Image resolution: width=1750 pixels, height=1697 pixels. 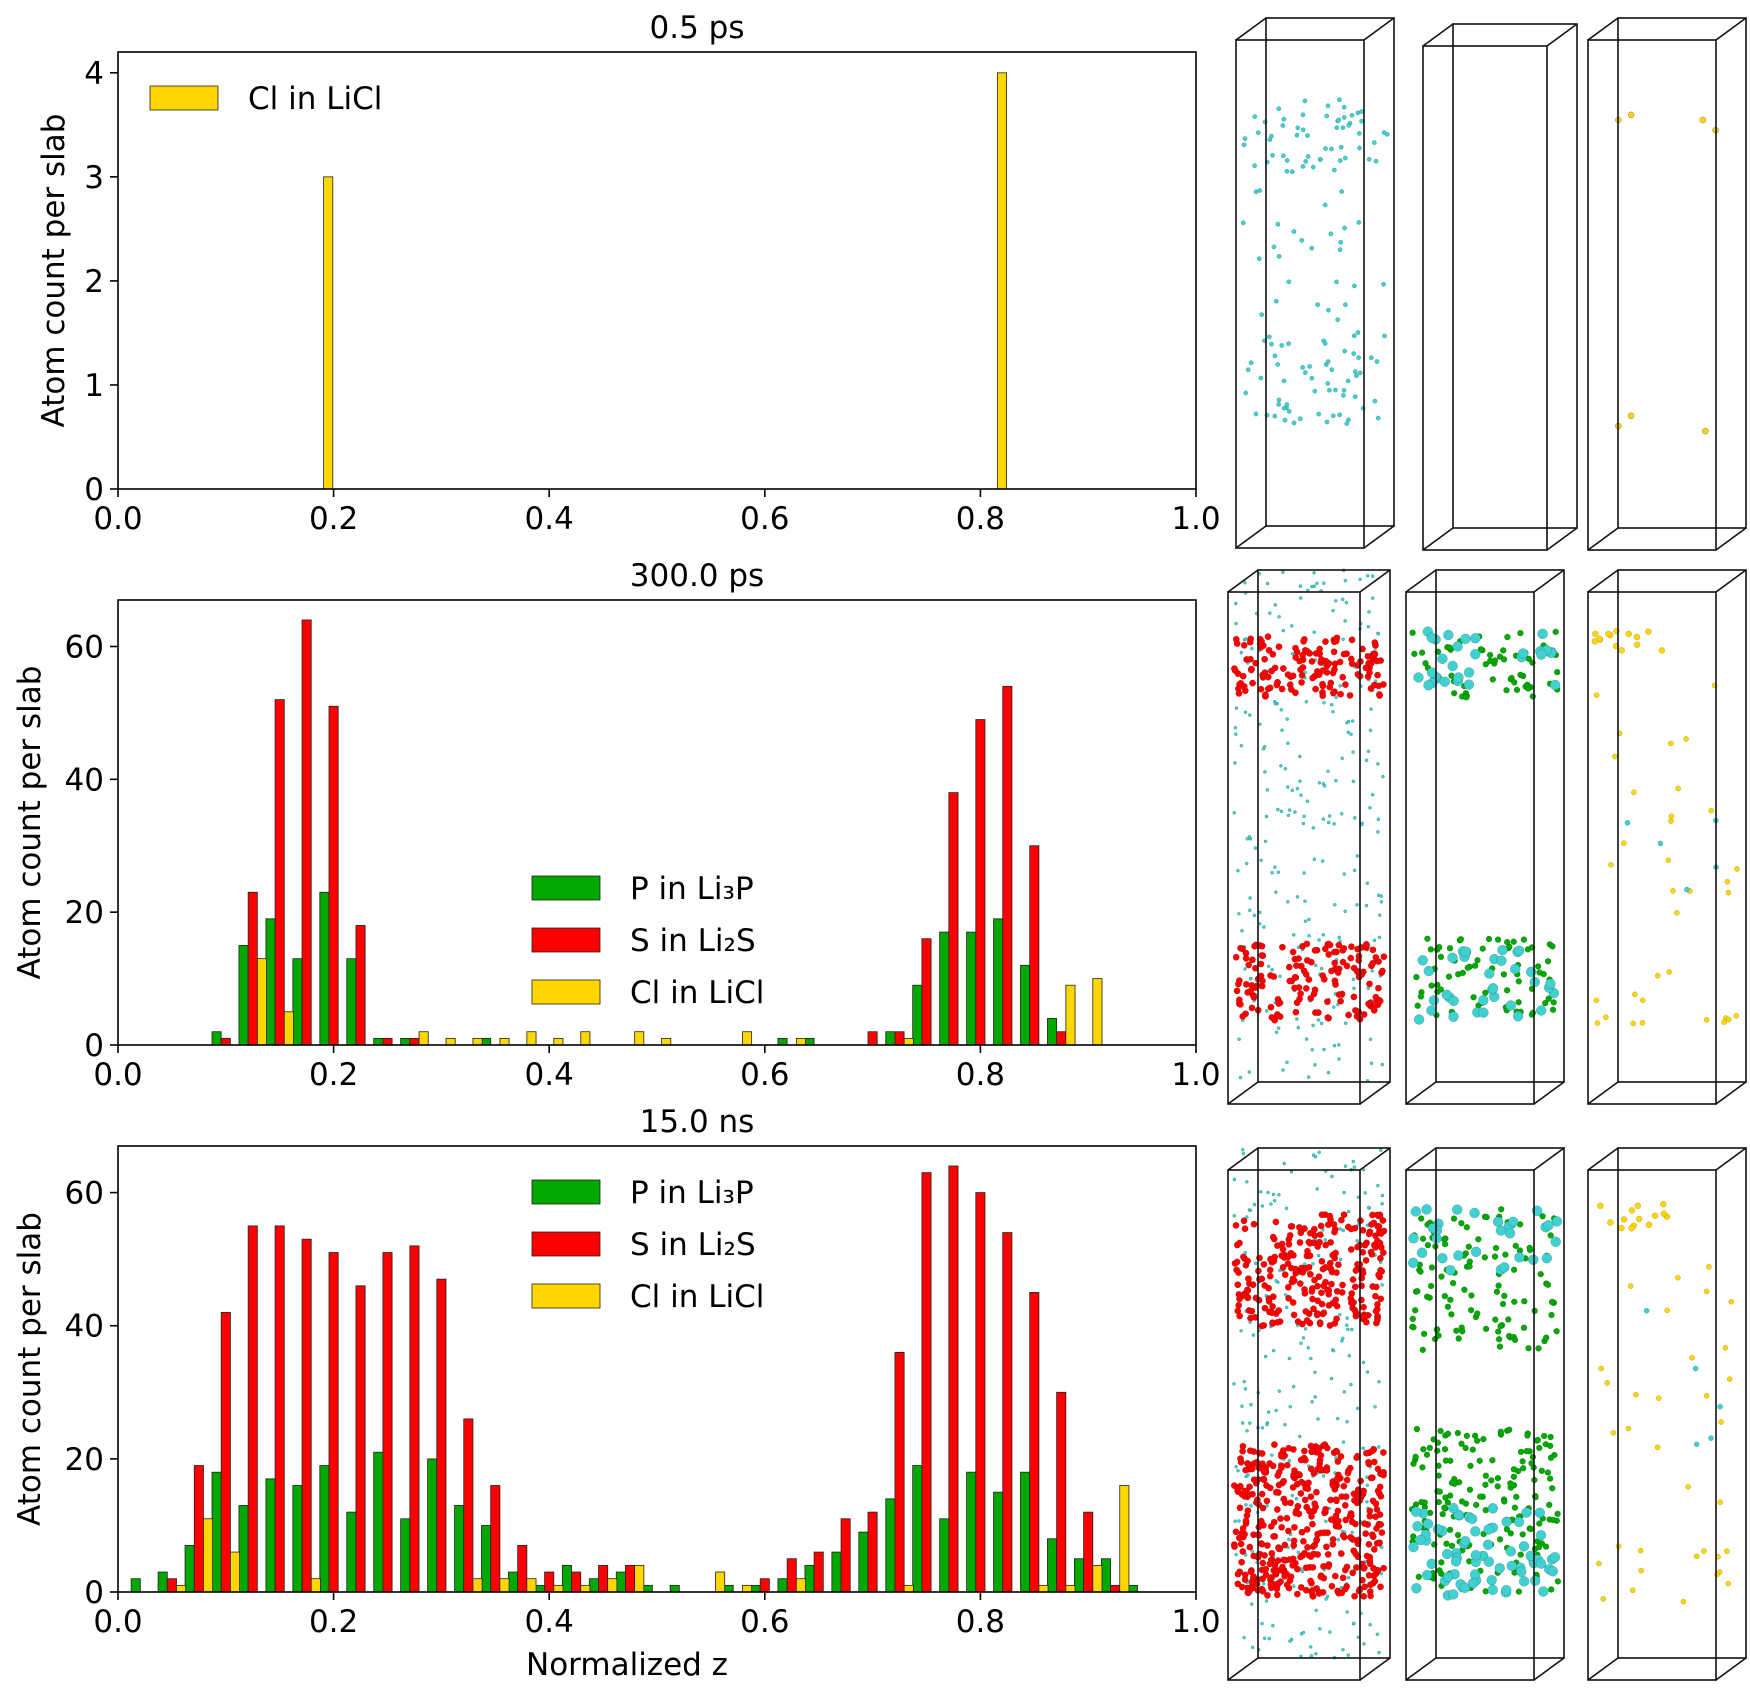 What do you see at coordinates (1731, 539) in the screenshot?
I see `box-edge` at bounding box center [1731, 539].